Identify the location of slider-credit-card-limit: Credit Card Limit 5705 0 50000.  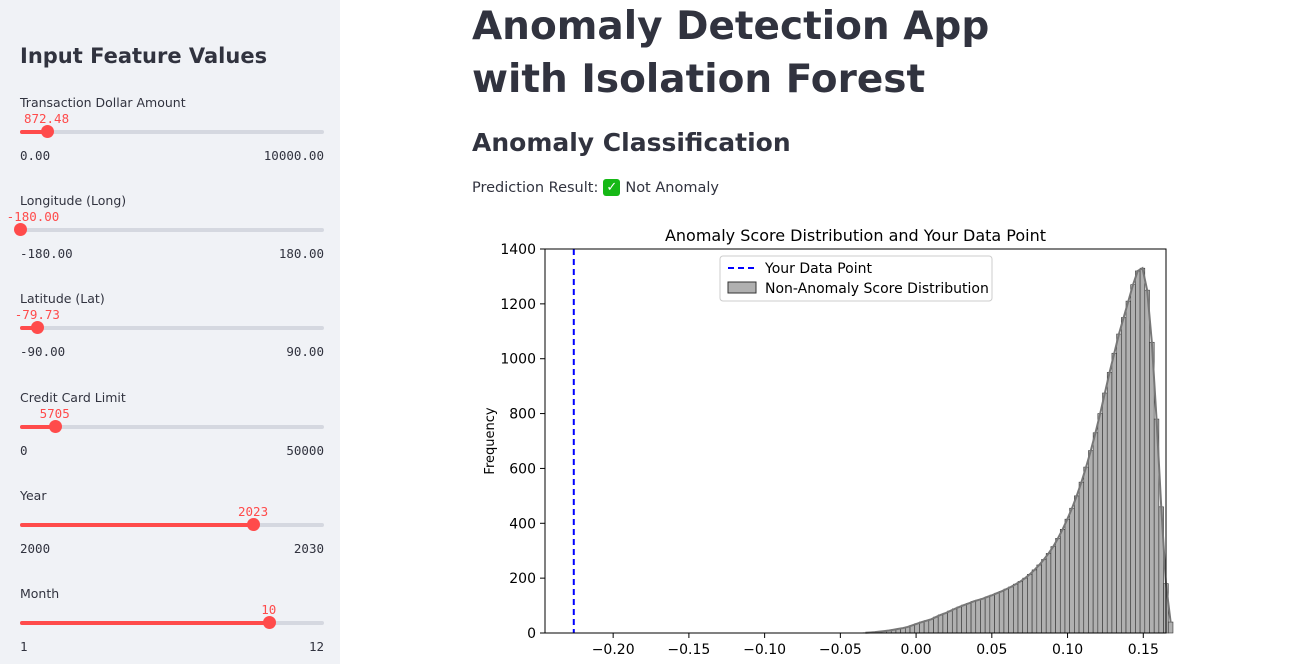
(172, 425).